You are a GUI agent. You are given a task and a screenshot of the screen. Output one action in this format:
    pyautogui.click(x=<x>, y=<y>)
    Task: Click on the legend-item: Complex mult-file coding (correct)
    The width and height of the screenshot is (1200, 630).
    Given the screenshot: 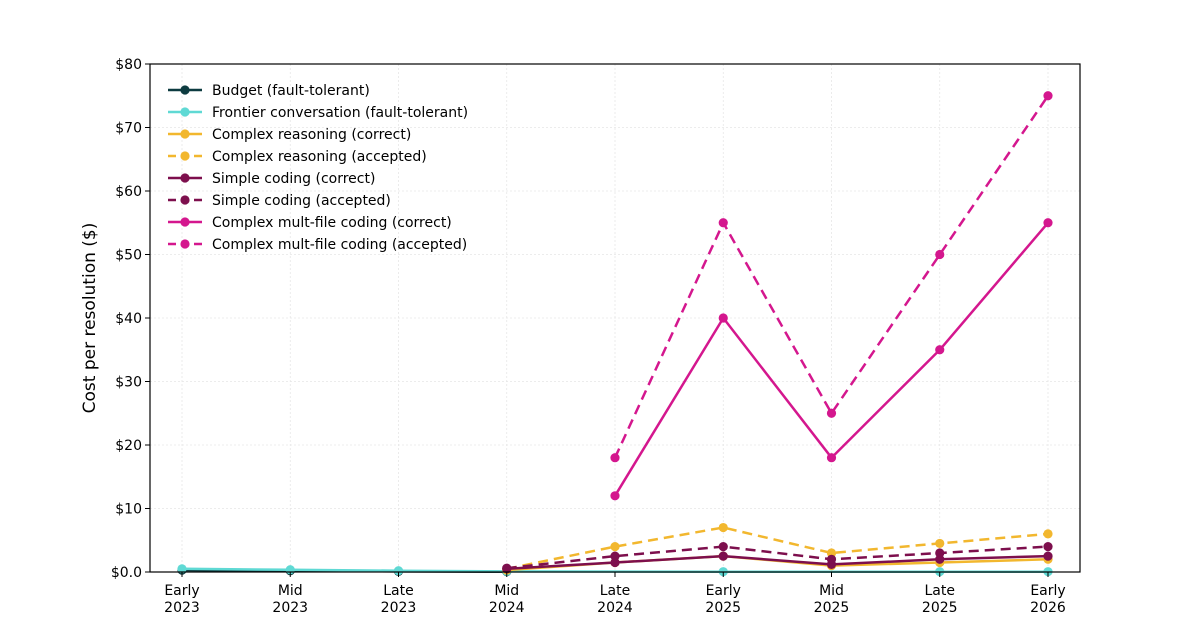 What is the action you would take?
    pyautogui.click(x=310, y=223)
    